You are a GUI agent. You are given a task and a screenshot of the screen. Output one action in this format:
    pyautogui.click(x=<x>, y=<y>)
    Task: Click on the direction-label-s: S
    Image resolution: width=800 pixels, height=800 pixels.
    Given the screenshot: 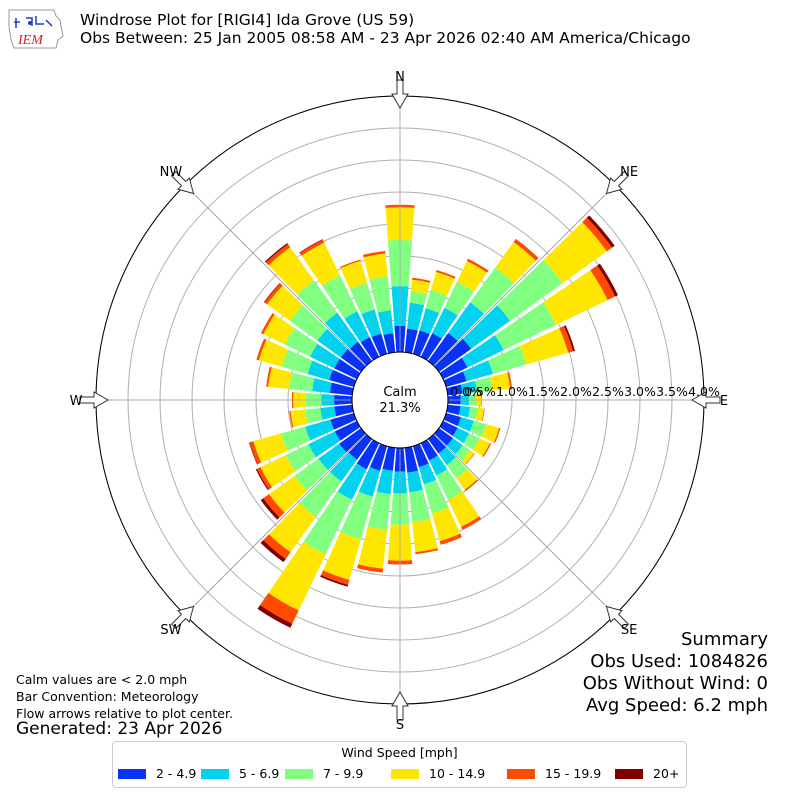 What is the action you would take?
    pyautogui.click(x=400, y=725)
    